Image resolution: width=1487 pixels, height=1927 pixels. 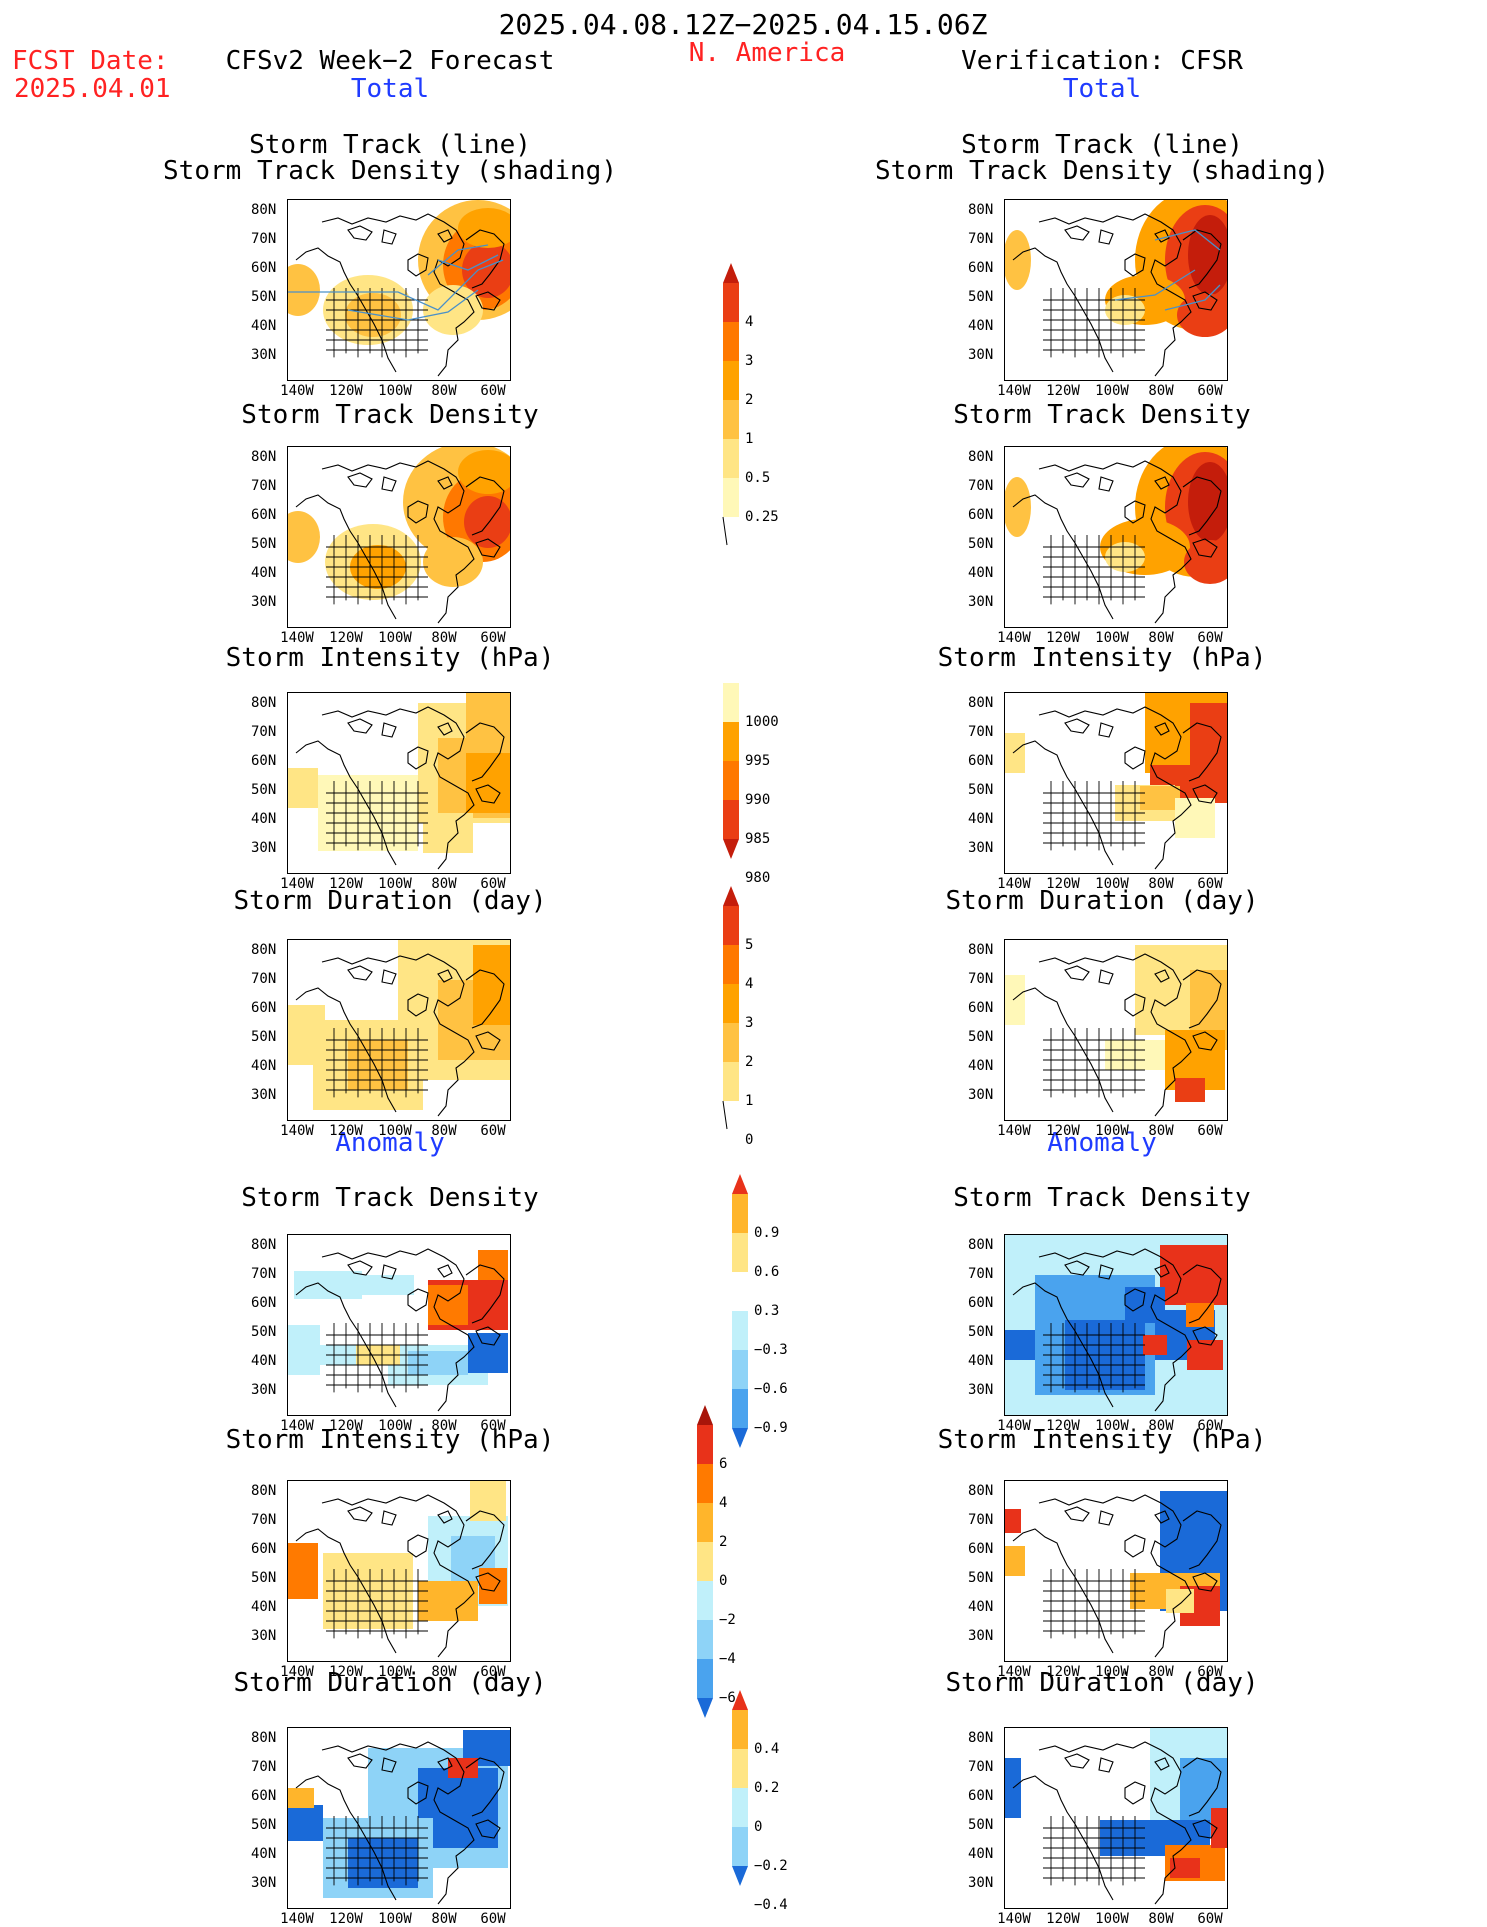 I want to click on title-track-shading-left: Storm Track Density (shading), so click(x=390, y=171).